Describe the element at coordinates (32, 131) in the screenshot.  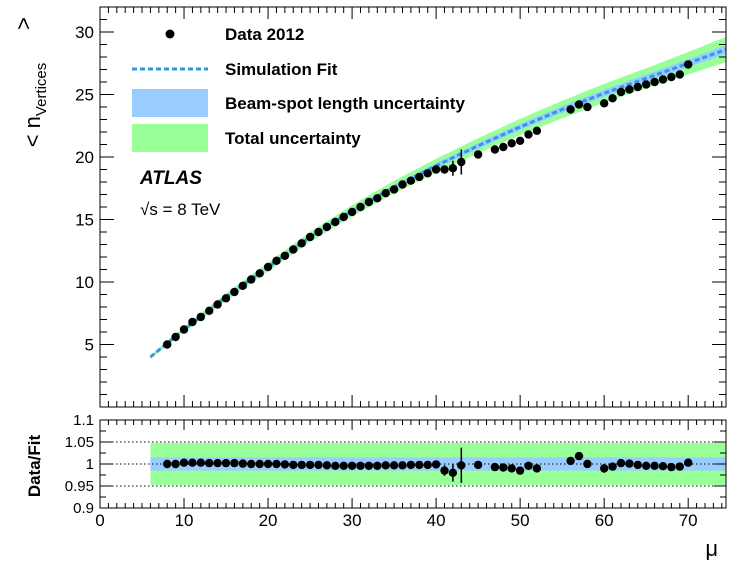
I see `y-axis-title-base: < n` at that location.